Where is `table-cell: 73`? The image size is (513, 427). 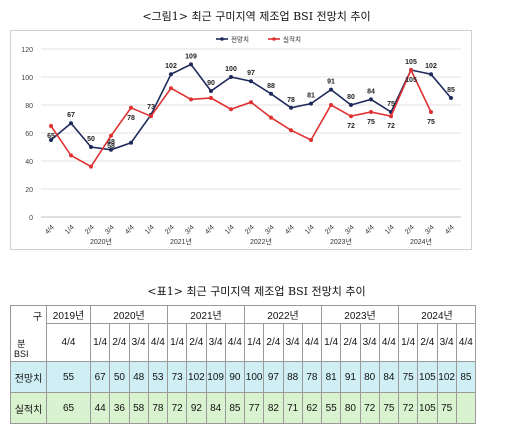
table-cell: 73 is located at coordinates (177, 377).